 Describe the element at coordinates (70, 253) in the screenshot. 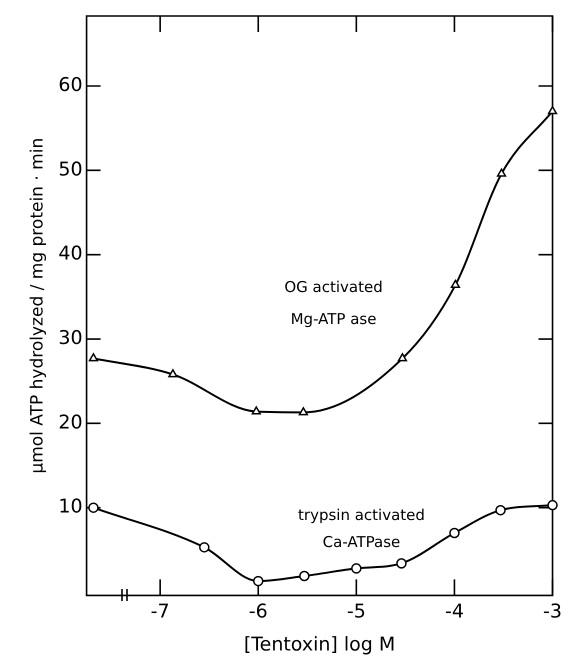

I see `y-tick-label: 40` at that location.